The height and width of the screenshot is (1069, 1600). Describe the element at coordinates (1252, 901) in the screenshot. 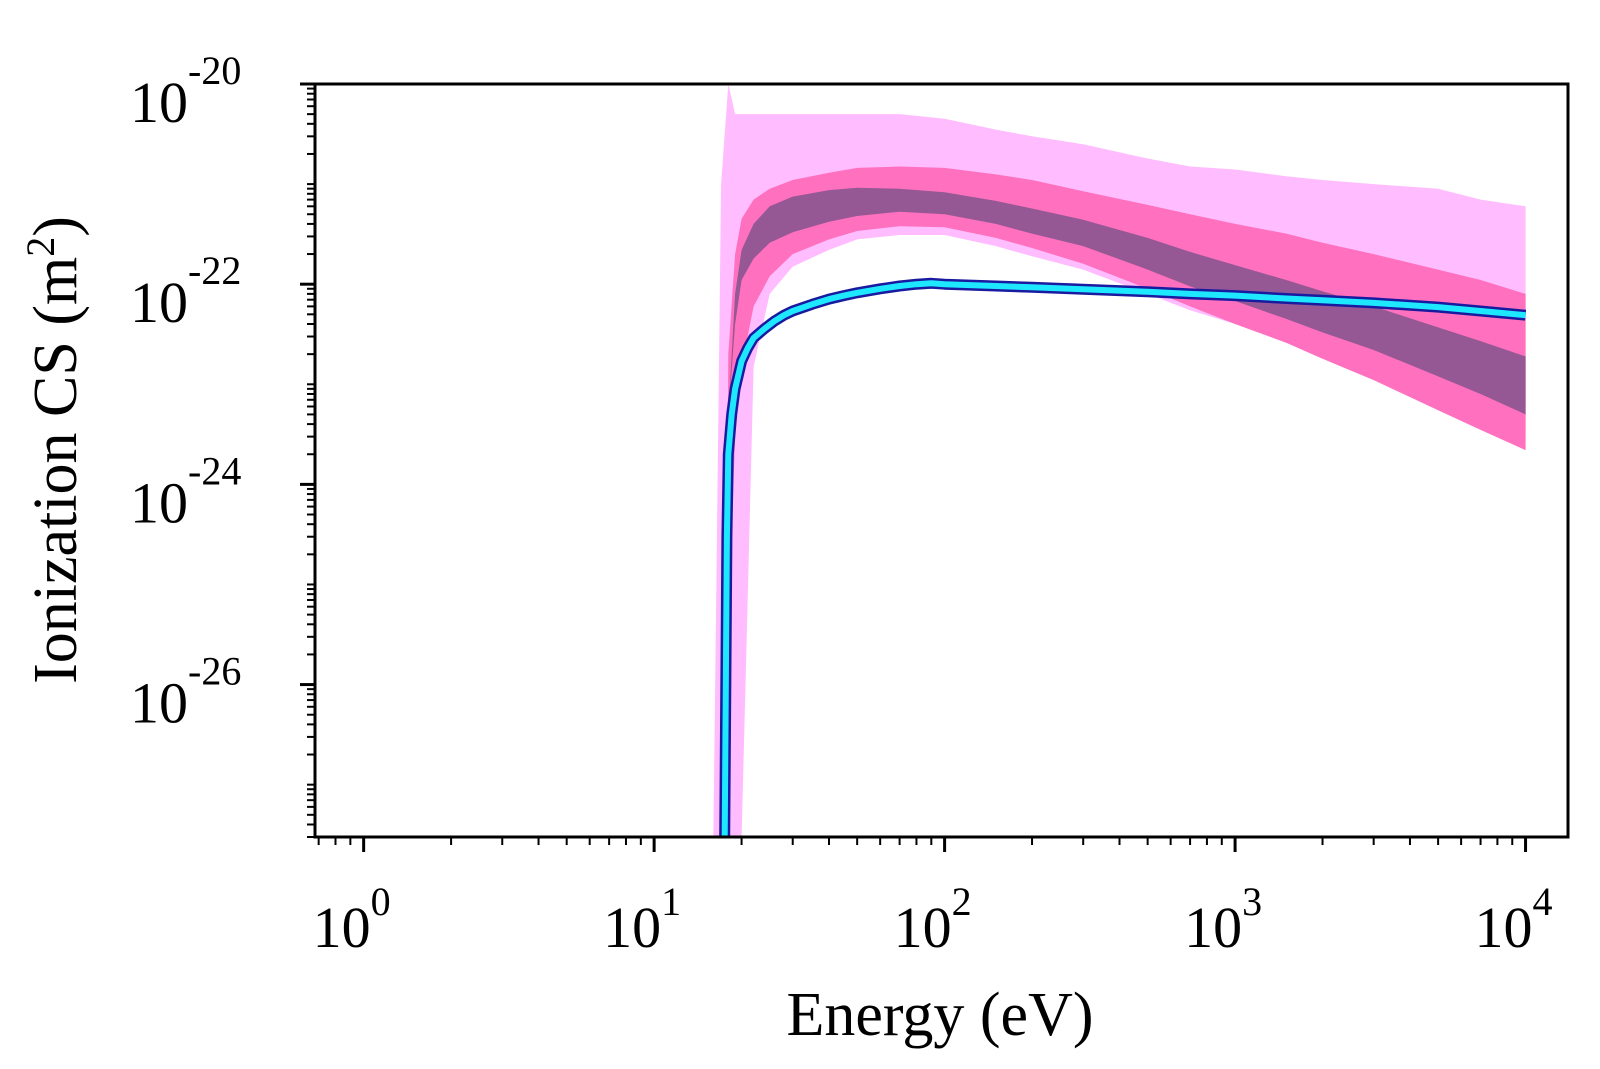

I see `x-tick-label-exponent: 3` at that location.